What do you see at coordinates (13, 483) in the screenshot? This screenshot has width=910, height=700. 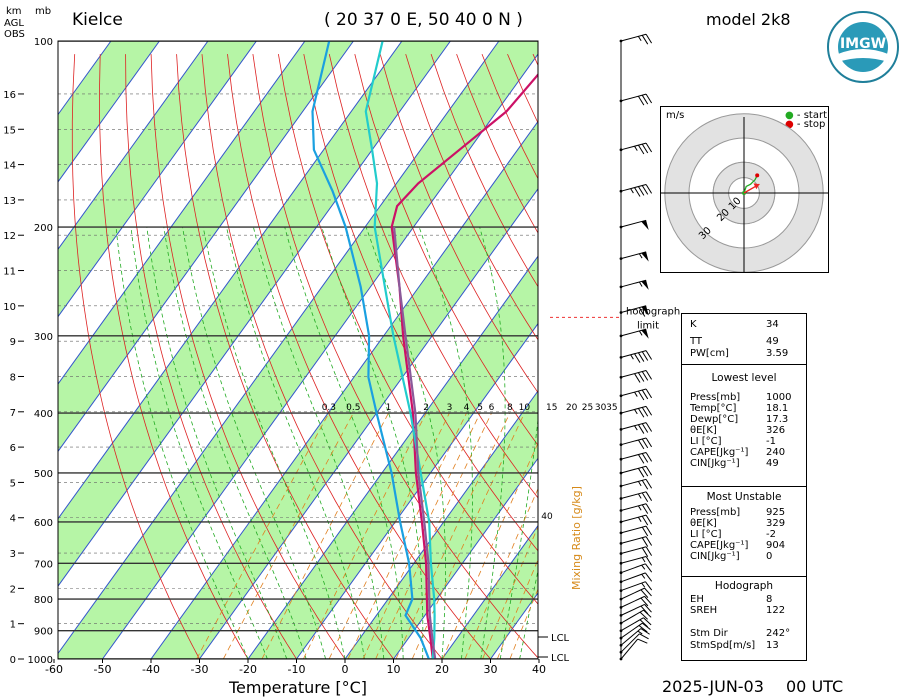 I see `km-tick-label: 5` at bounding box center [13, 483].